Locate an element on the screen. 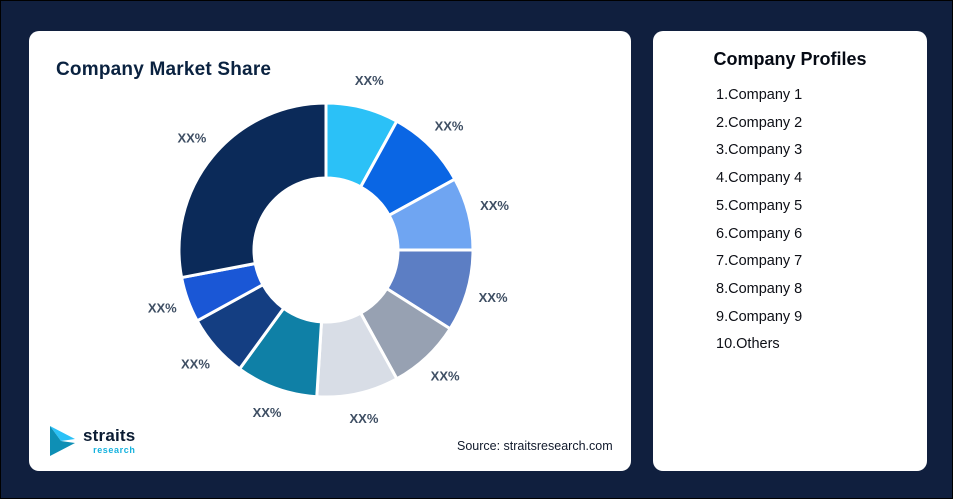  source-text: Source: straitsresearch.com is located at coordinates (535, 446).